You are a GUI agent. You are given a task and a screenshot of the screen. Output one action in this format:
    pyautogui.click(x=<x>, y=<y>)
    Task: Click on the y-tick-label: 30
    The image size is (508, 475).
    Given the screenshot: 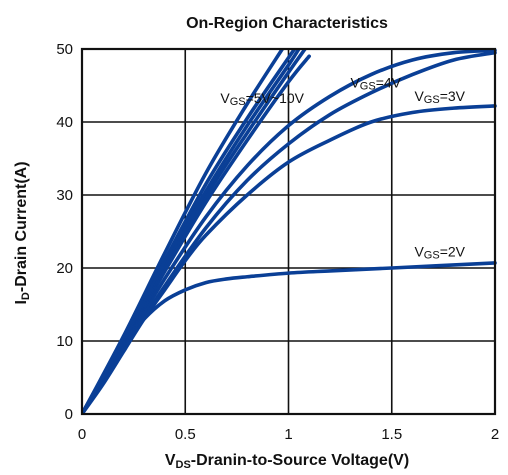 What is the action you would take?
    pyautogui.click(x=64, y=195)
    